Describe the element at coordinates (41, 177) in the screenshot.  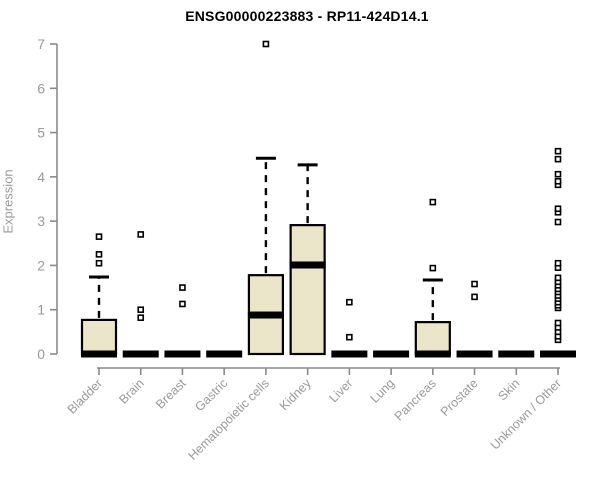
I see `y-tick-label: 4` at that location.